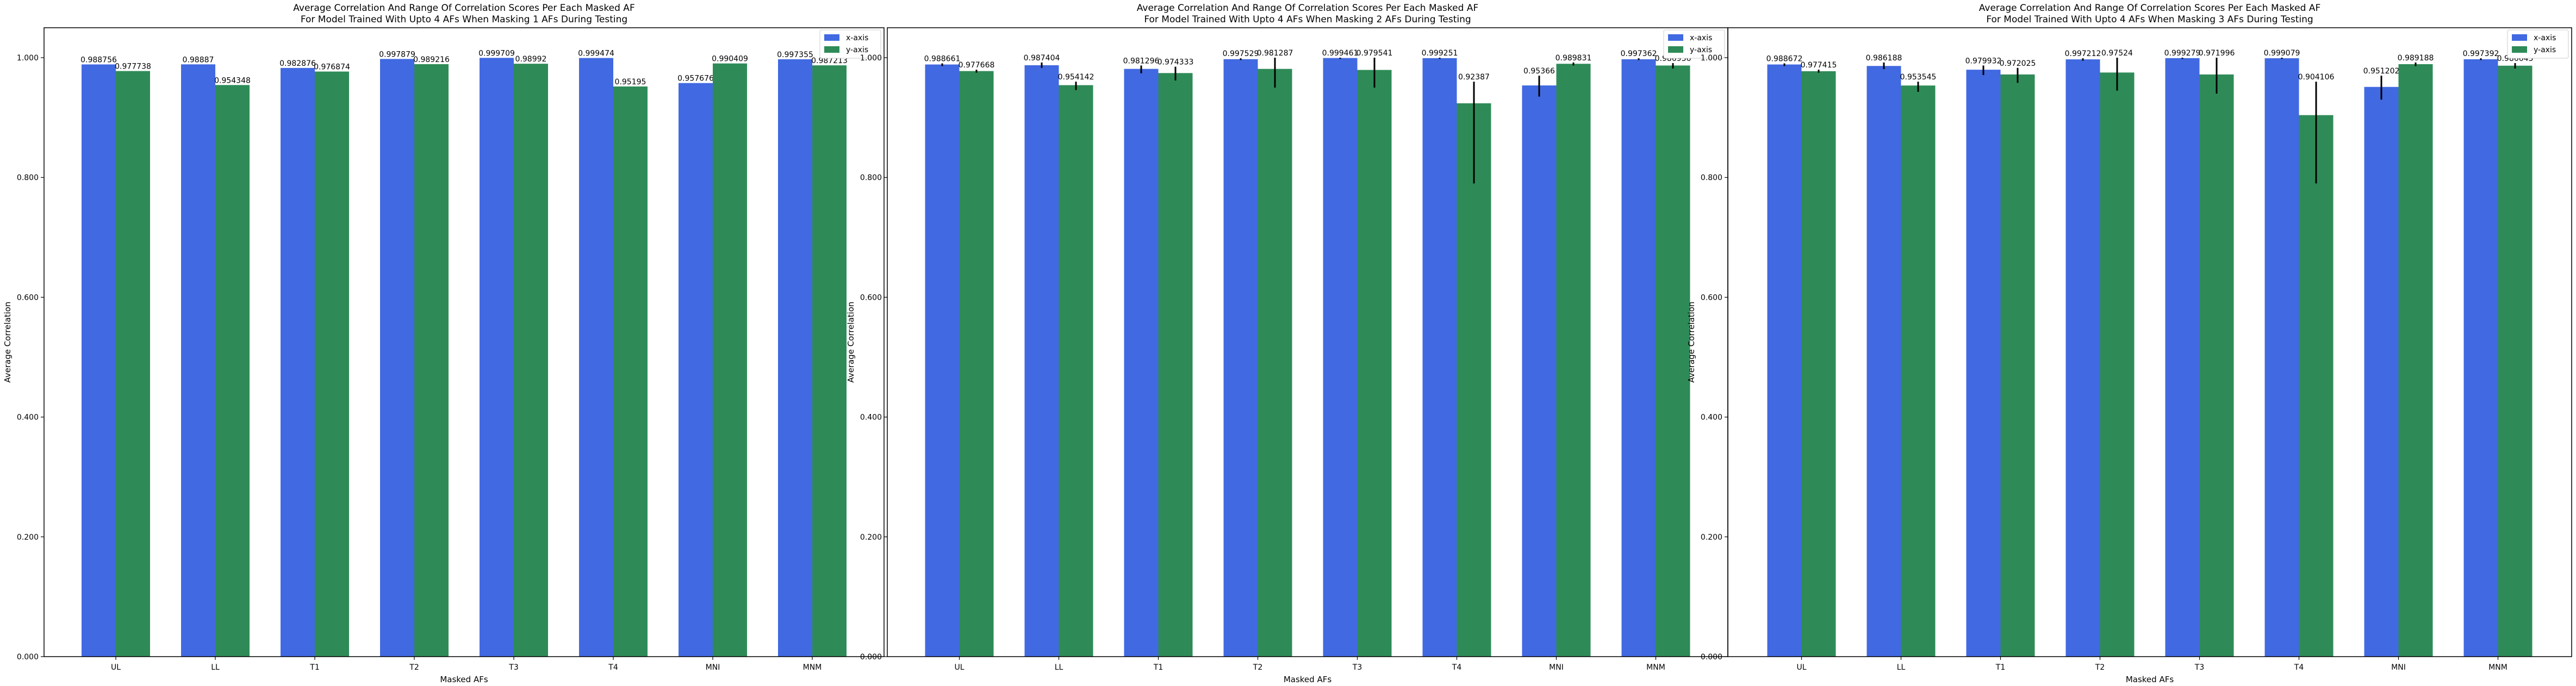  Describe the element at coordinates (1141, 61) in the screenshot. I see `data-label: 0.981296` at that location.